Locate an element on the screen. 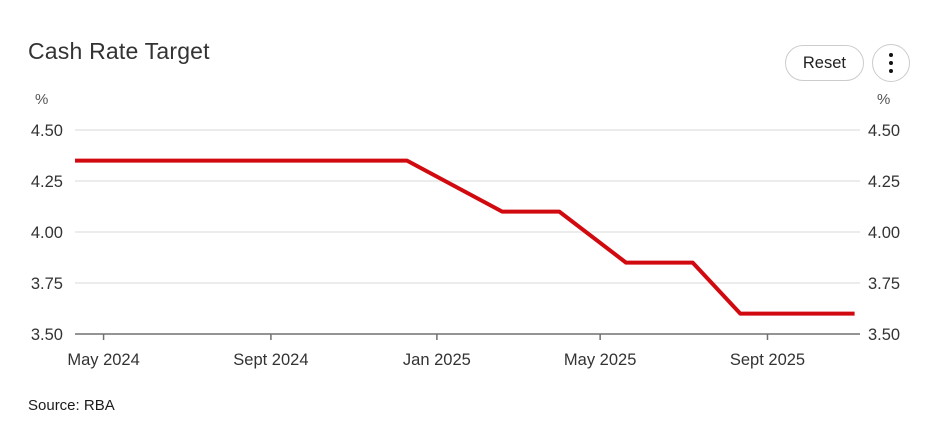 This screenshot has width=939, height=438. y-tick-label-left: 4.50 is located at coordinates (47, 131).